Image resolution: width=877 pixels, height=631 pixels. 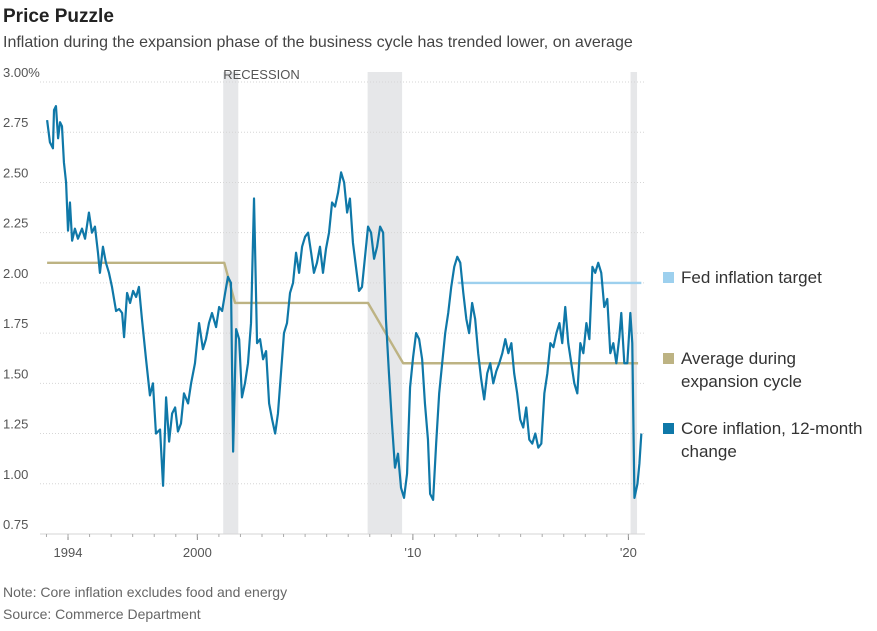 What do you see at coordinates (741, 370) in the screenshot?
I see `legend-label: Average during expansion cycle` at bounding box center [741, 370].